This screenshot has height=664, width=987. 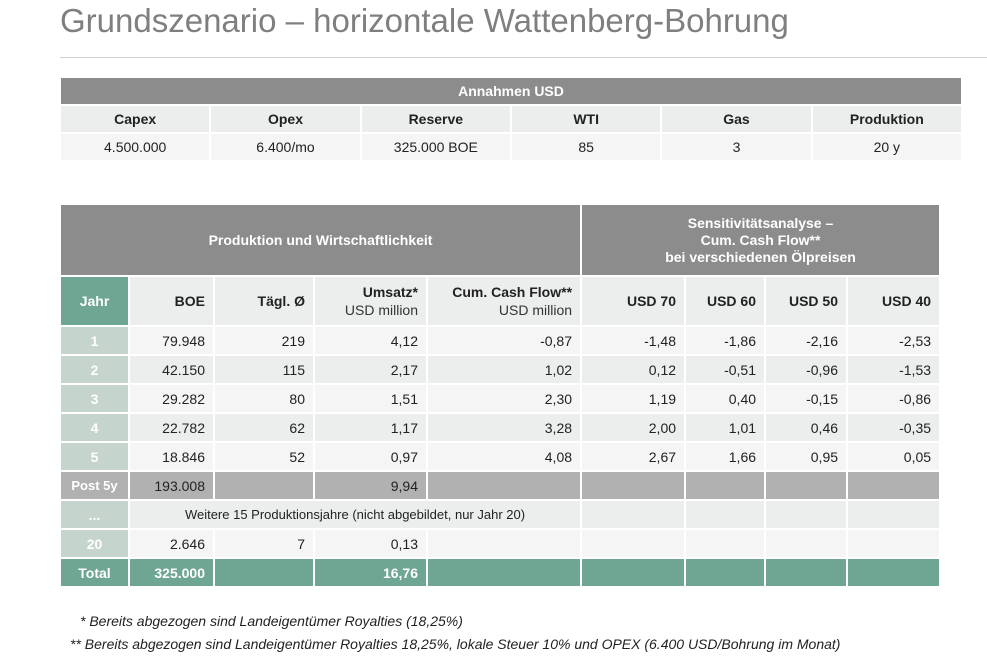 I want to click on table-cell: -0,51, so click(x=725, y=369).